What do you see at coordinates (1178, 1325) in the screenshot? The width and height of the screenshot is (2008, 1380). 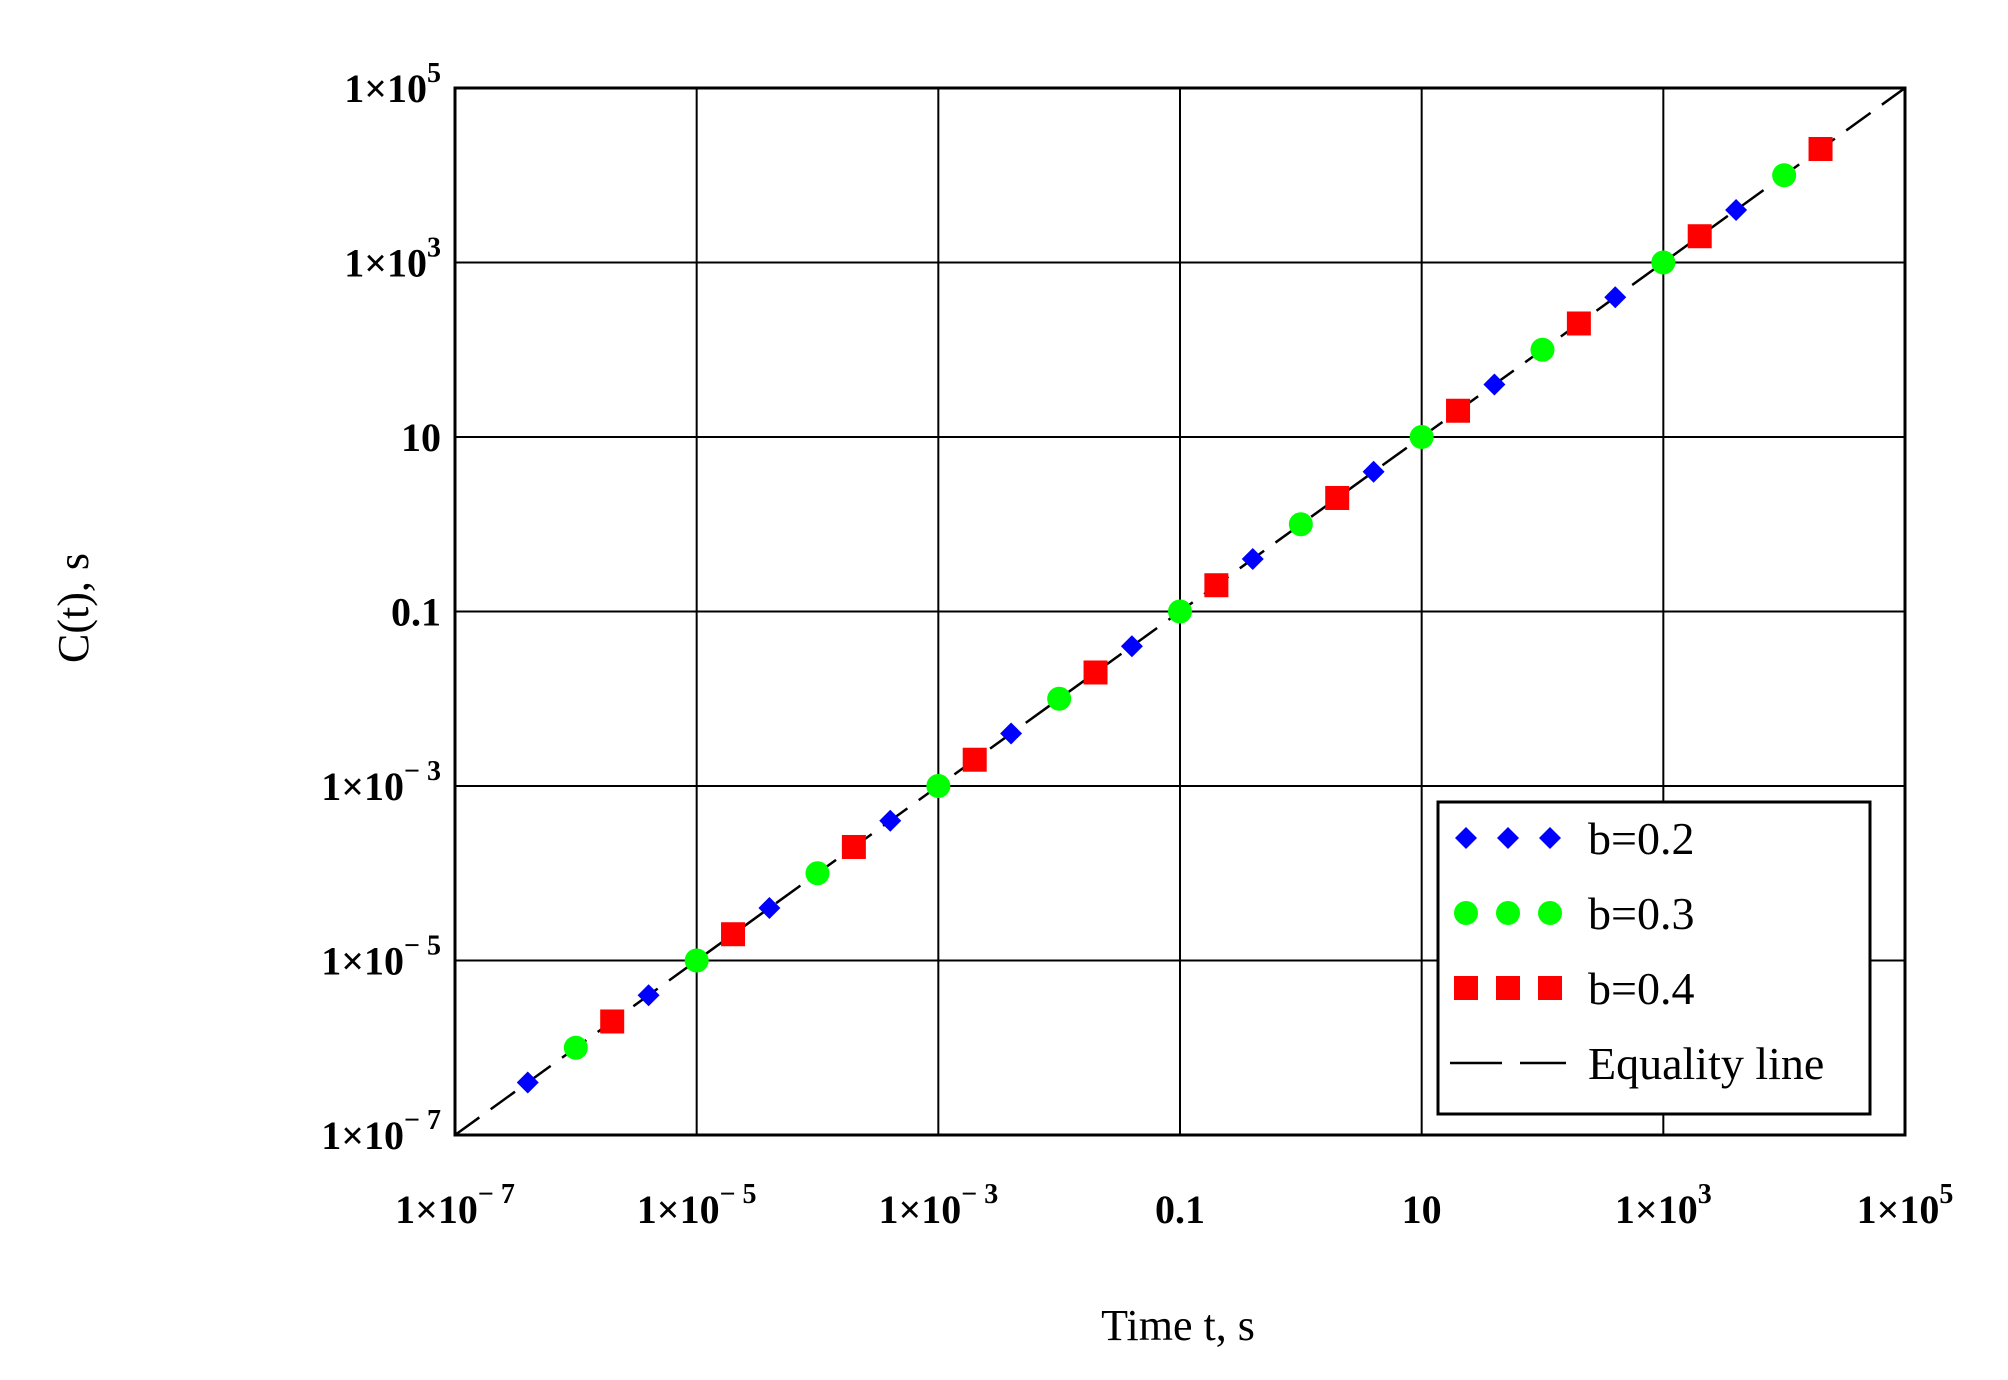 I see `x-axis-label: Time t, s` at bounding box center [1178, 1325].